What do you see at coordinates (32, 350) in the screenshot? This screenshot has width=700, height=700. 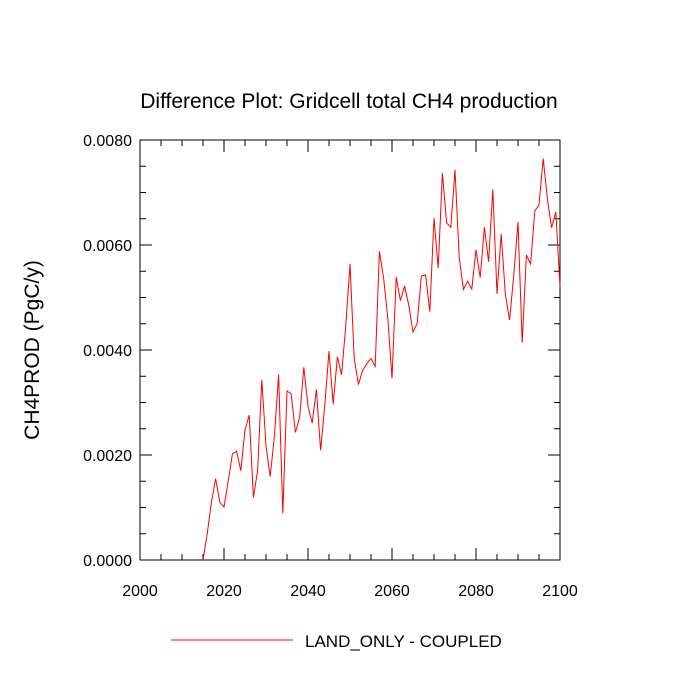 I see `y-axis-label: CH4PROD (PgC/y)` at bounding box center [32, 350].